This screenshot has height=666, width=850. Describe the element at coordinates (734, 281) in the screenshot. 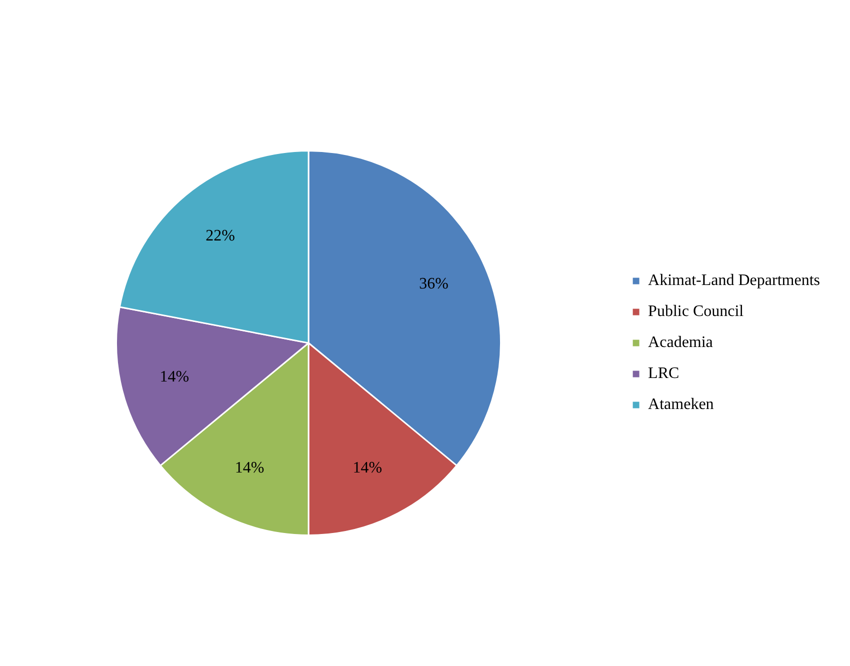

I see `legend-label: Akimat-Land Departments` at that location.